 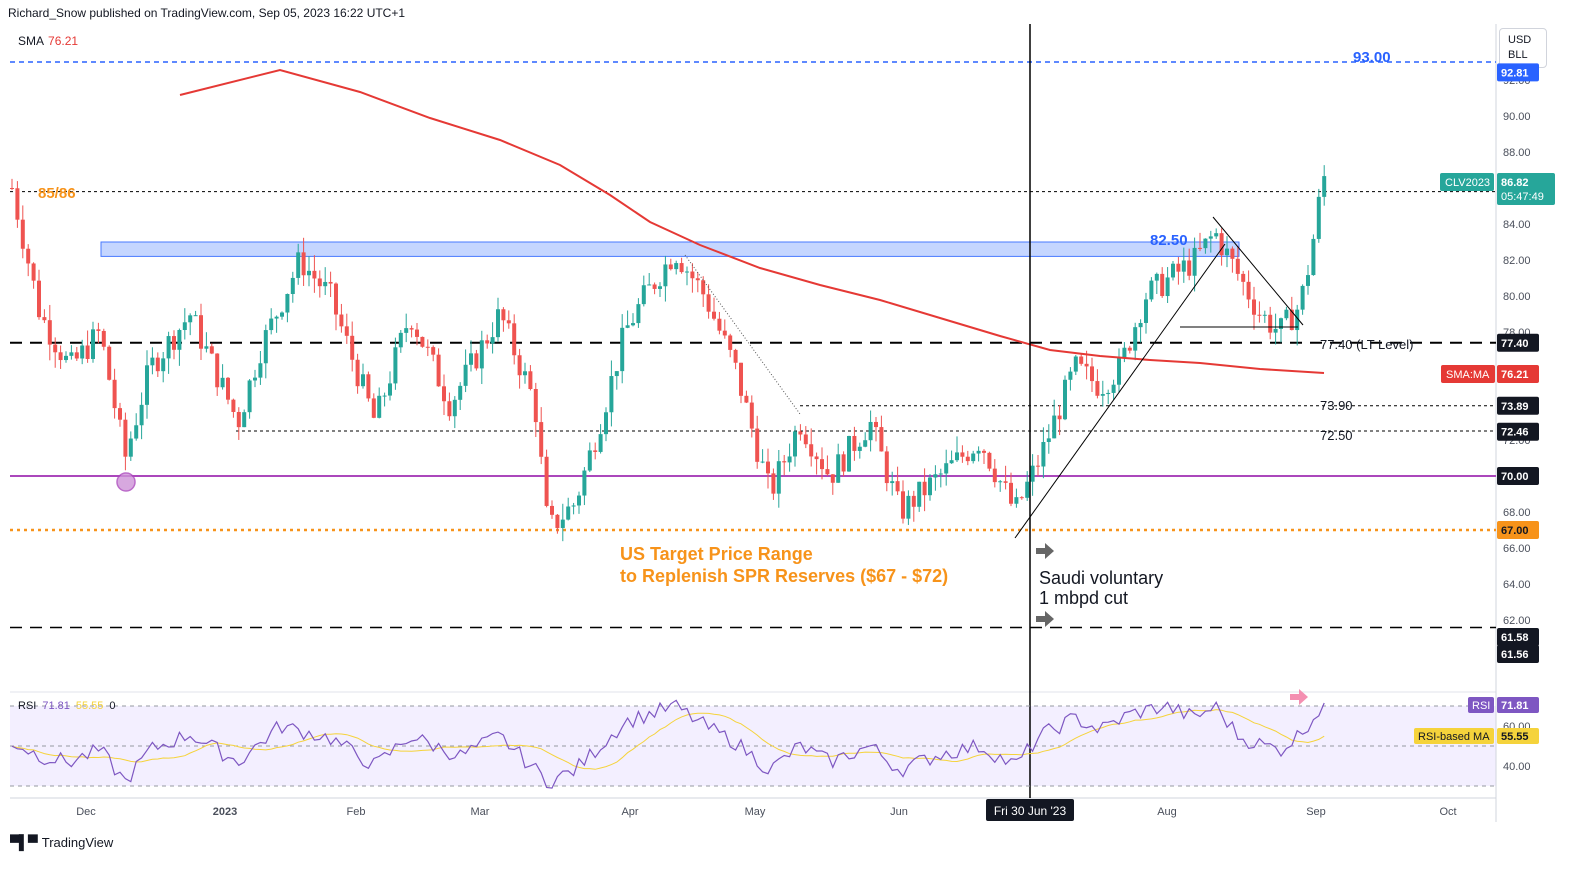 I want to click on tag-92-81: 92.81, so click(x=1515, y=73).